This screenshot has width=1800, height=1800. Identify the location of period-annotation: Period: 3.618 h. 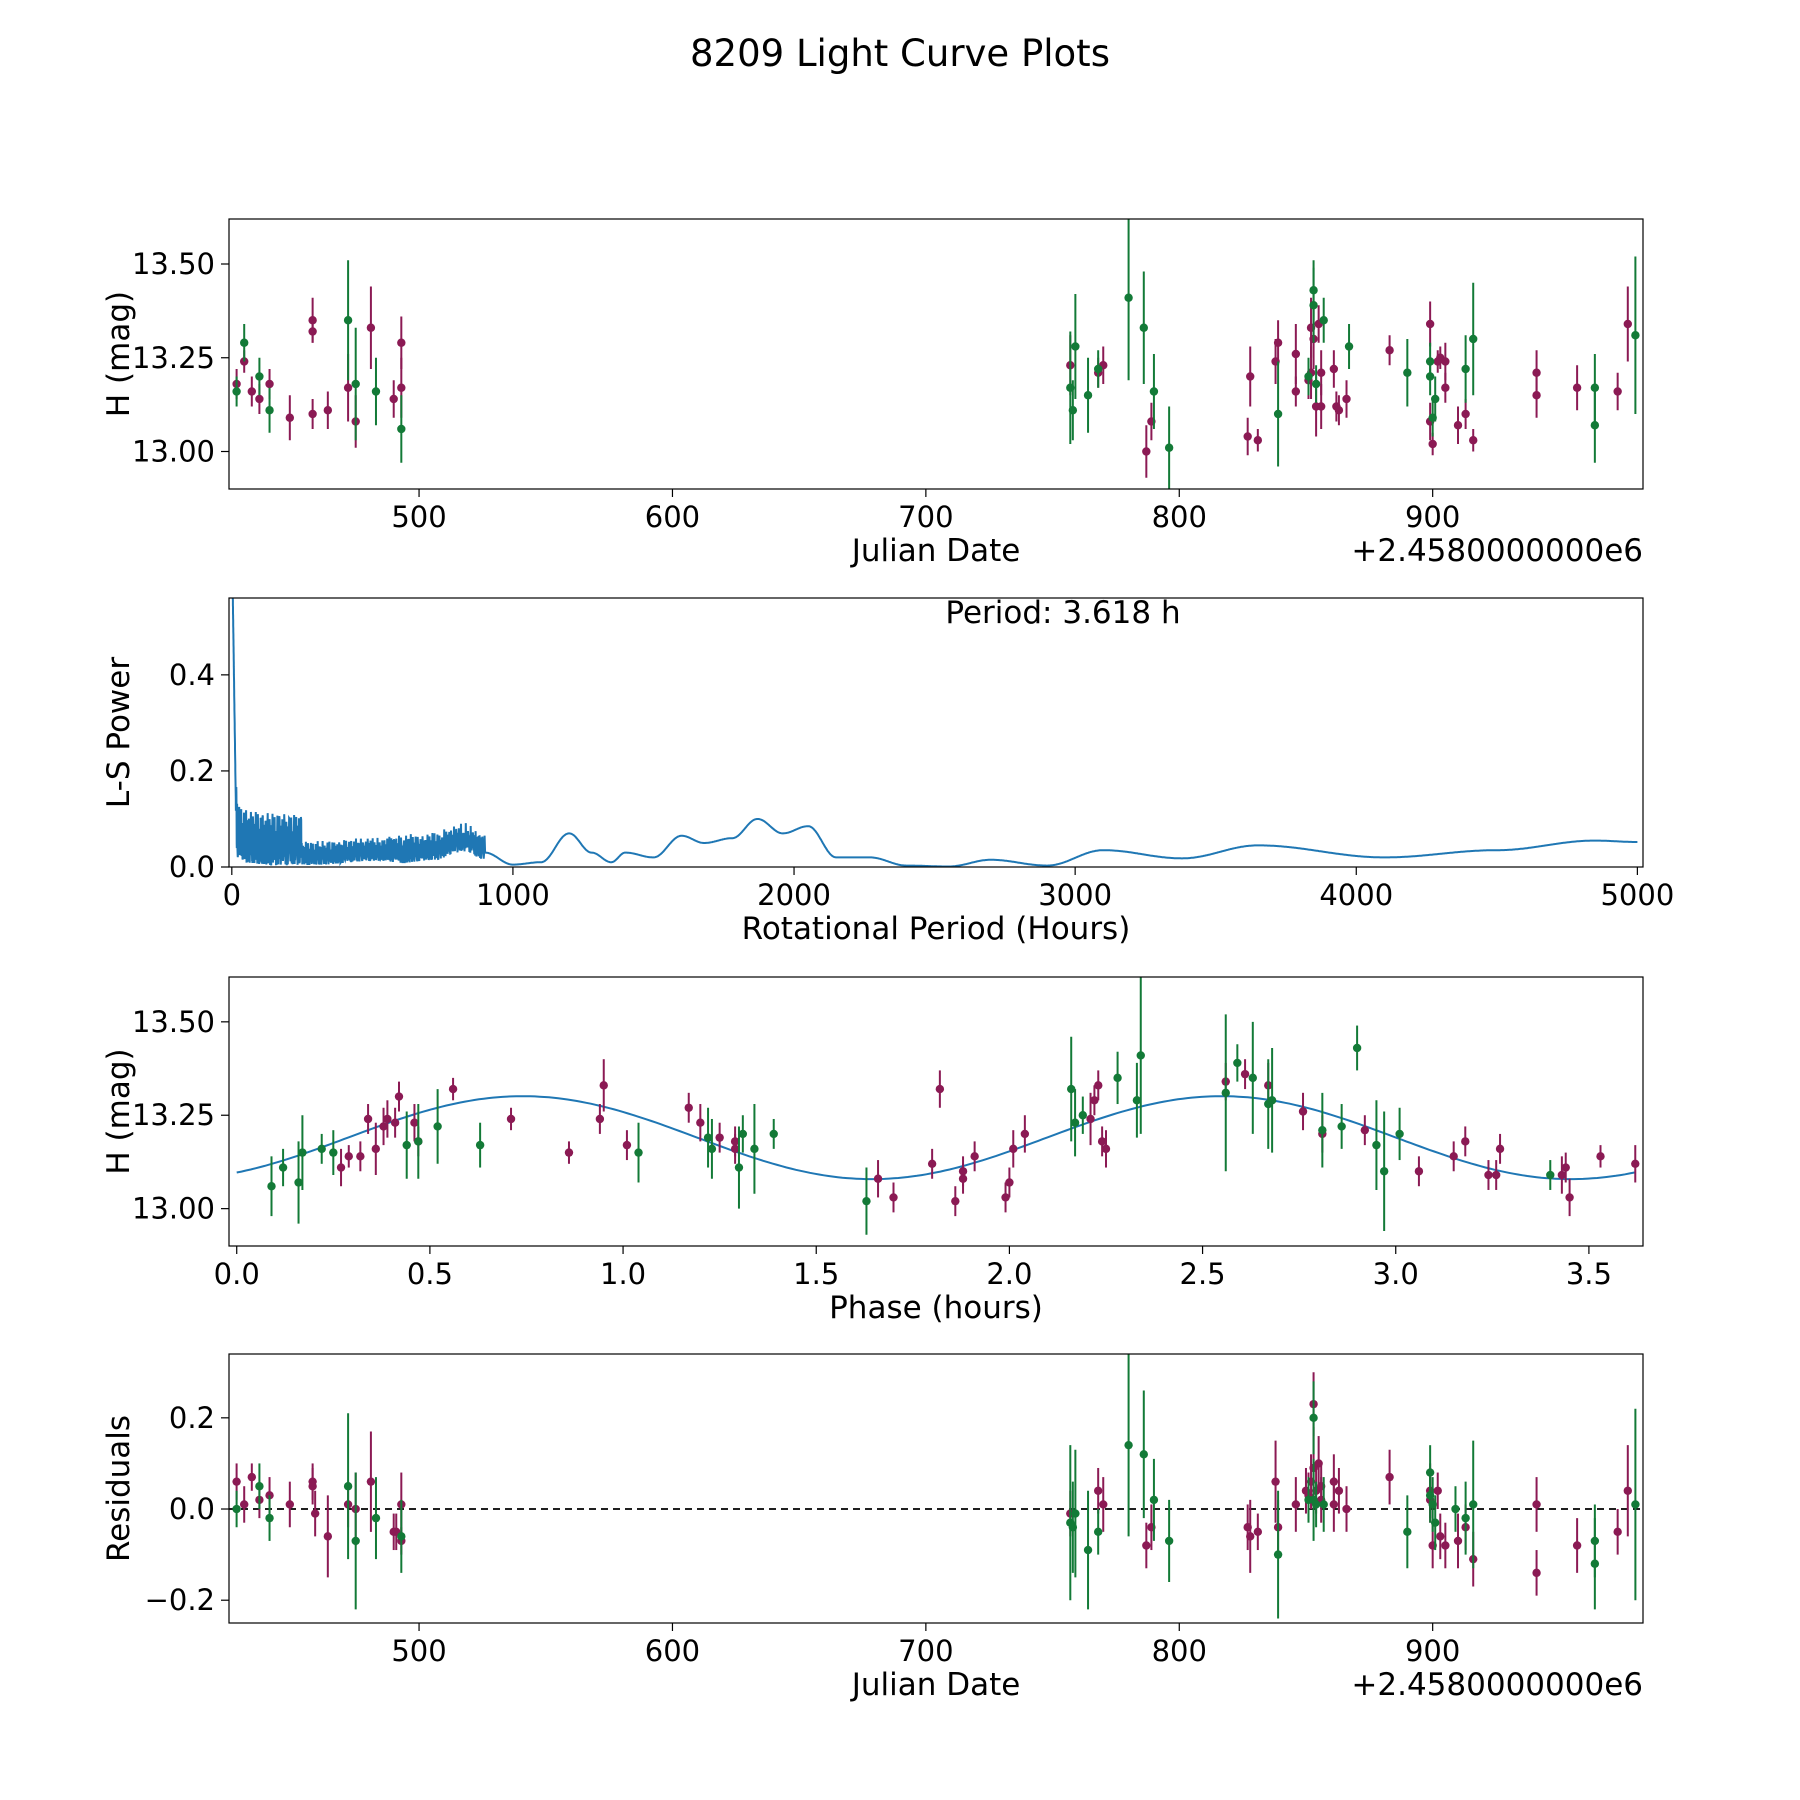
(1062, 613).